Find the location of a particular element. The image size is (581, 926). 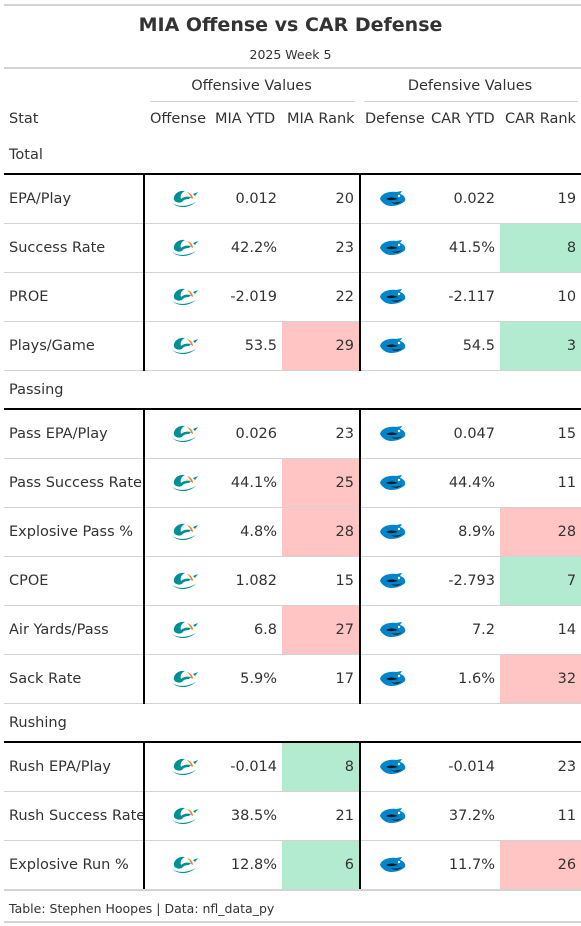

mia-ytd-value: 5.9% is located at coordinates (252, 679).